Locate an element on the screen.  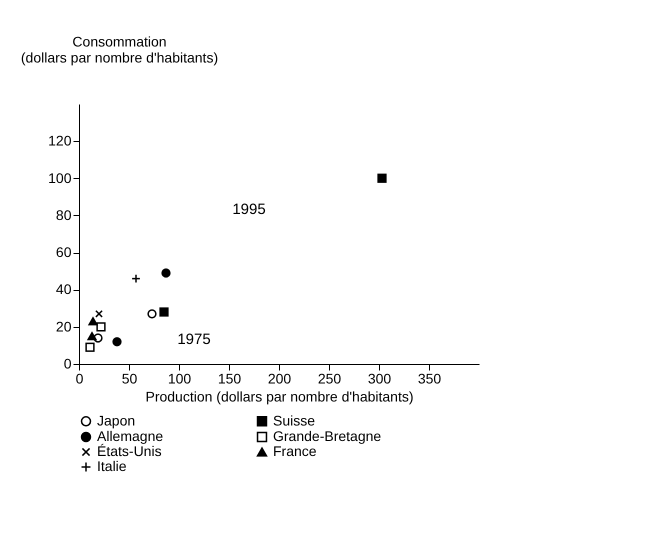
y-axis-title: Consommation (dollars par nombre d'habitants) is located at coordinates (119, 50).